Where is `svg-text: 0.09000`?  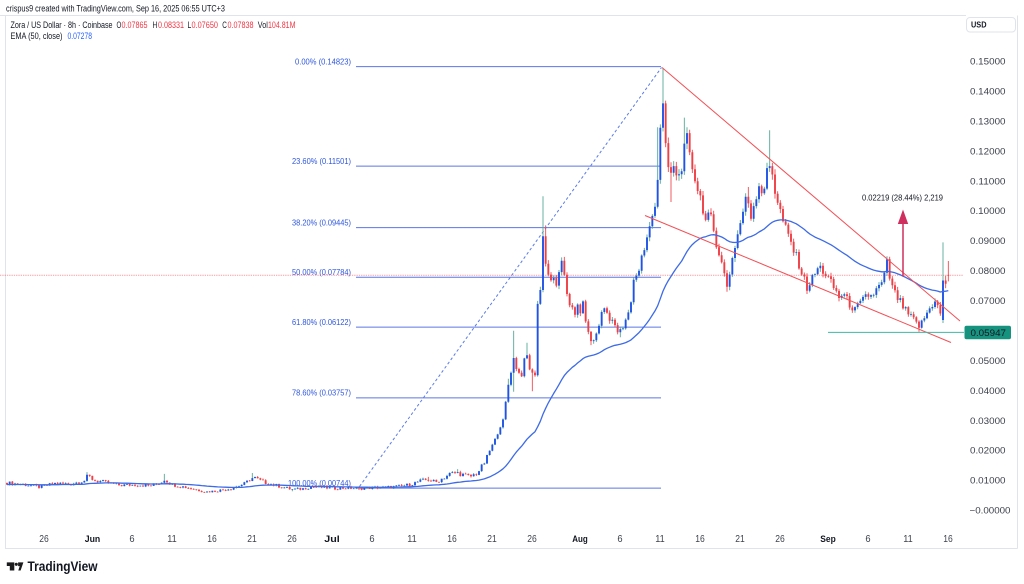
svg-text: 0.09000 is located at coordinates (988, 241).